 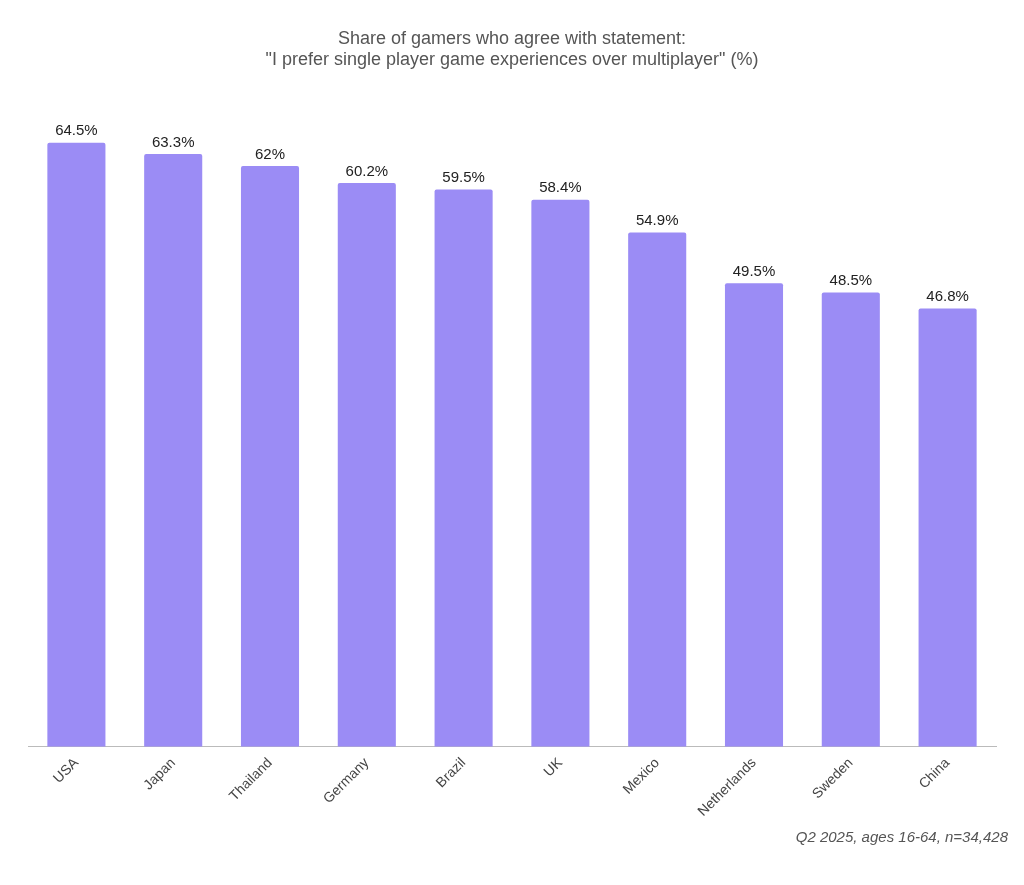 I want to click on x-tick-label: USA, so click(x=65, y=769).